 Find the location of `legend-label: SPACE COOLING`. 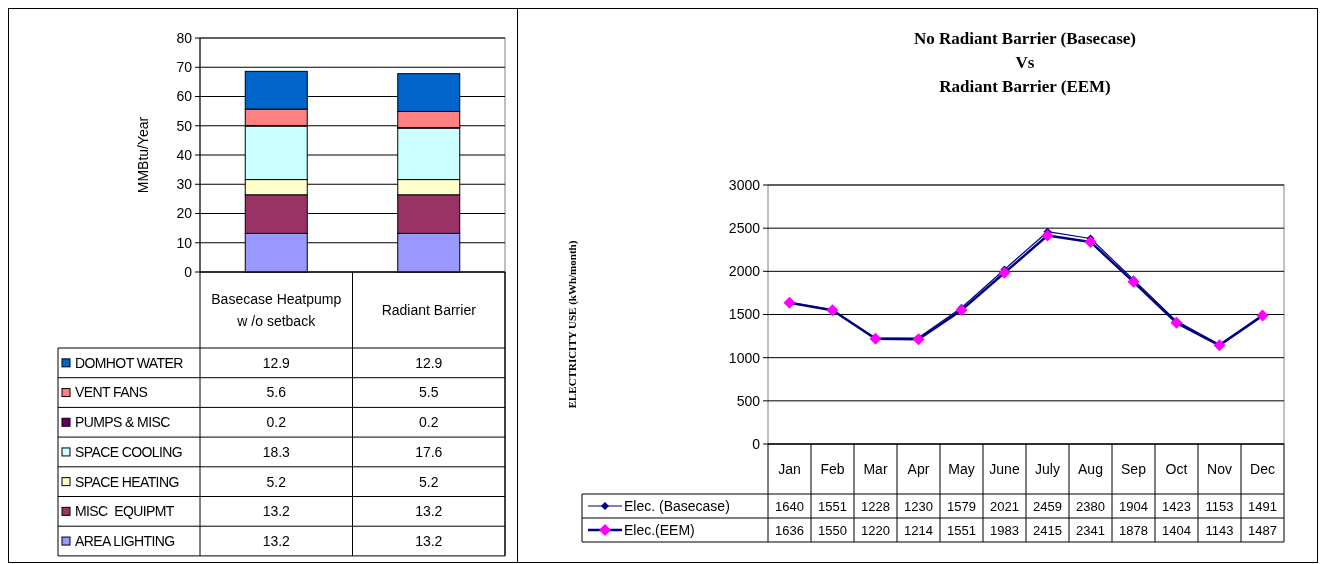

legend-label: SPACE COOLING is located at coordinates (129, 451).